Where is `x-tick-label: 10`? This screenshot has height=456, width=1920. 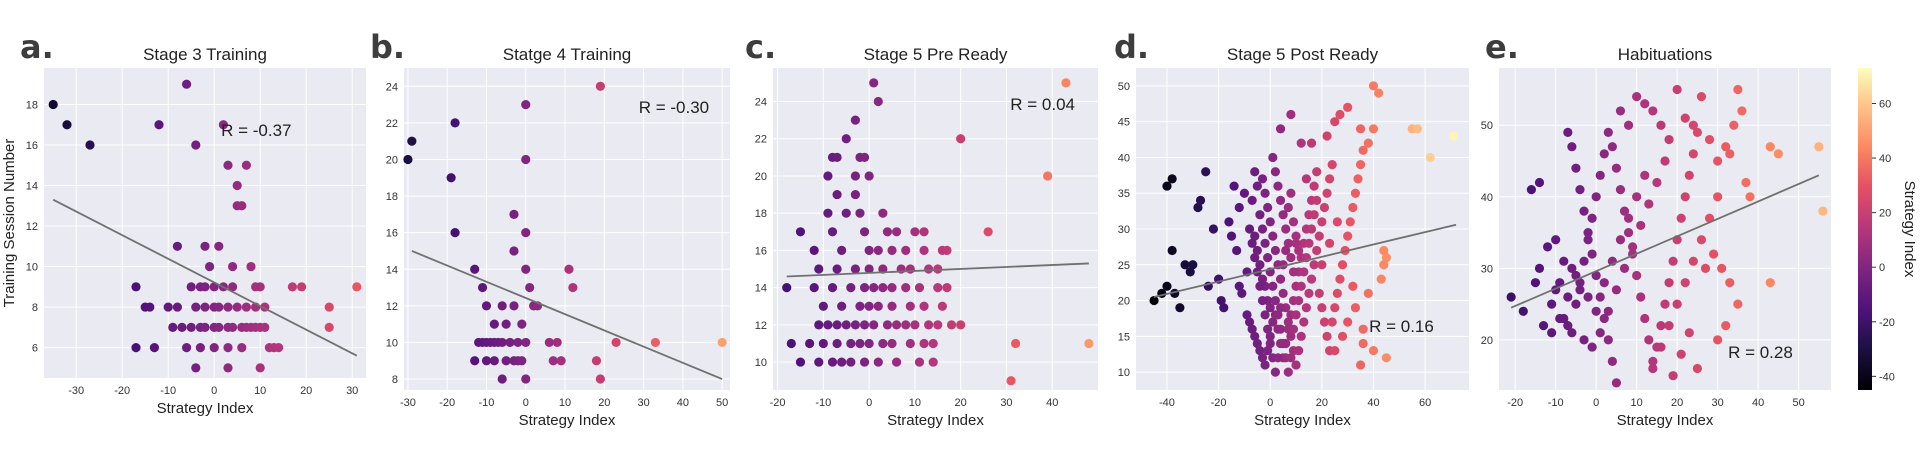 x-tick-label: 10 is located at coordinates (915, 403).